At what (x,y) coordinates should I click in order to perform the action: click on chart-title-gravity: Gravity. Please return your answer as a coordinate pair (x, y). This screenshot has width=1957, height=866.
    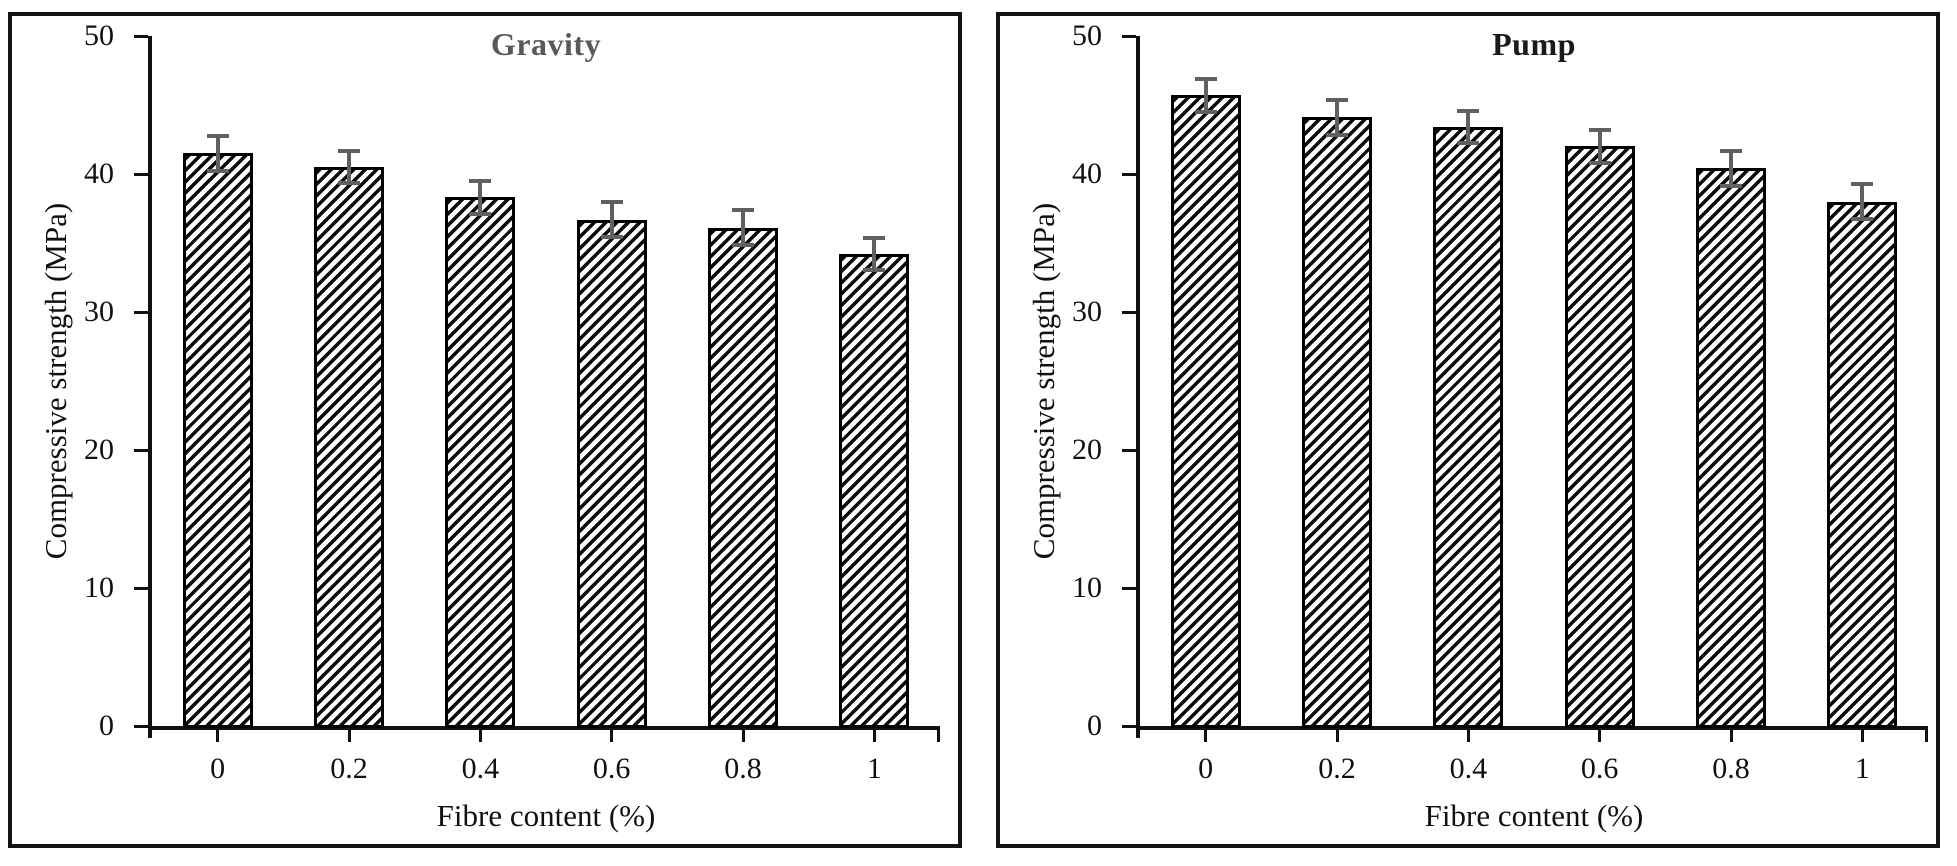
    Looking at the image, I should click on (546, 44).